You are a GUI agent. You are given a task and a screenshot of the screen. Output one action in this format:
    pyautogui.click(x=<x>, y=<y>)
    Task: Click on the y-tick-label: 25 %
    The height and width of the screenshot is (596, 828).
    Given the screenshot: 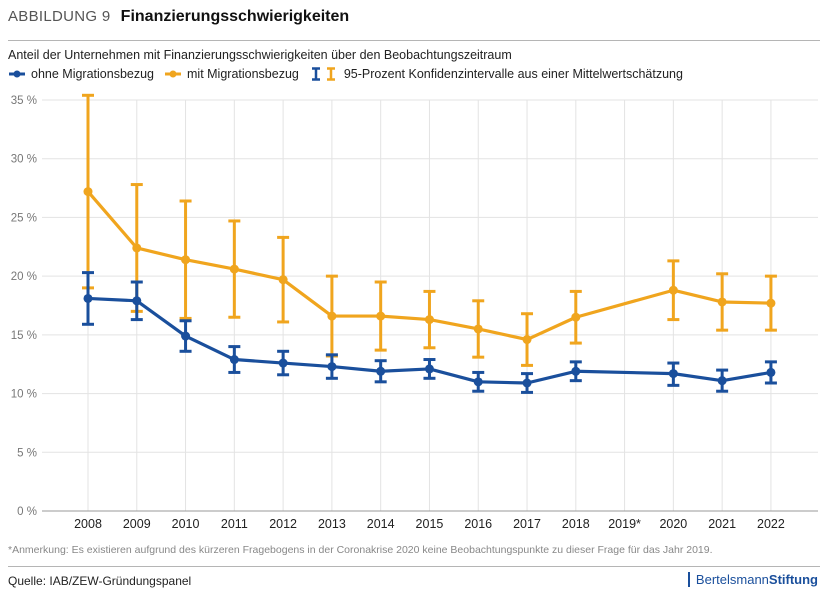 What is the action you would take?
    pyautogui.click(x=24, y=218)
    